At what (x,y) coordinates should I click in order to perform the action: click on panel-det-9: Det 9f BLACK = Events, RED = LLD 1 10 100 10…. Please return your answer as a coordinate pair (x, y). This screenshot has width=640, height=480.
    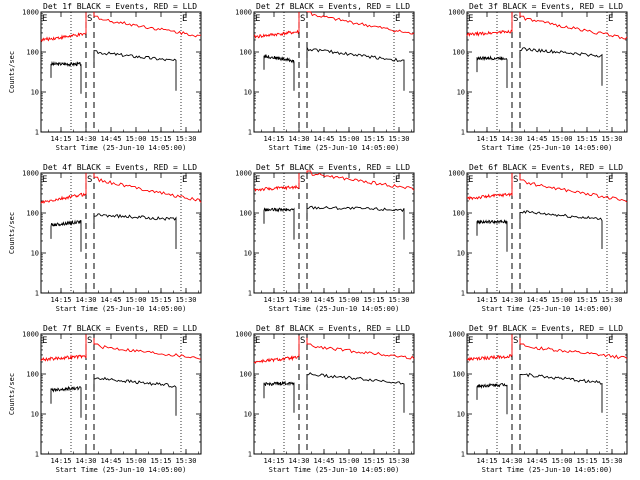
    Looking at the image, I should click on (538, 399).